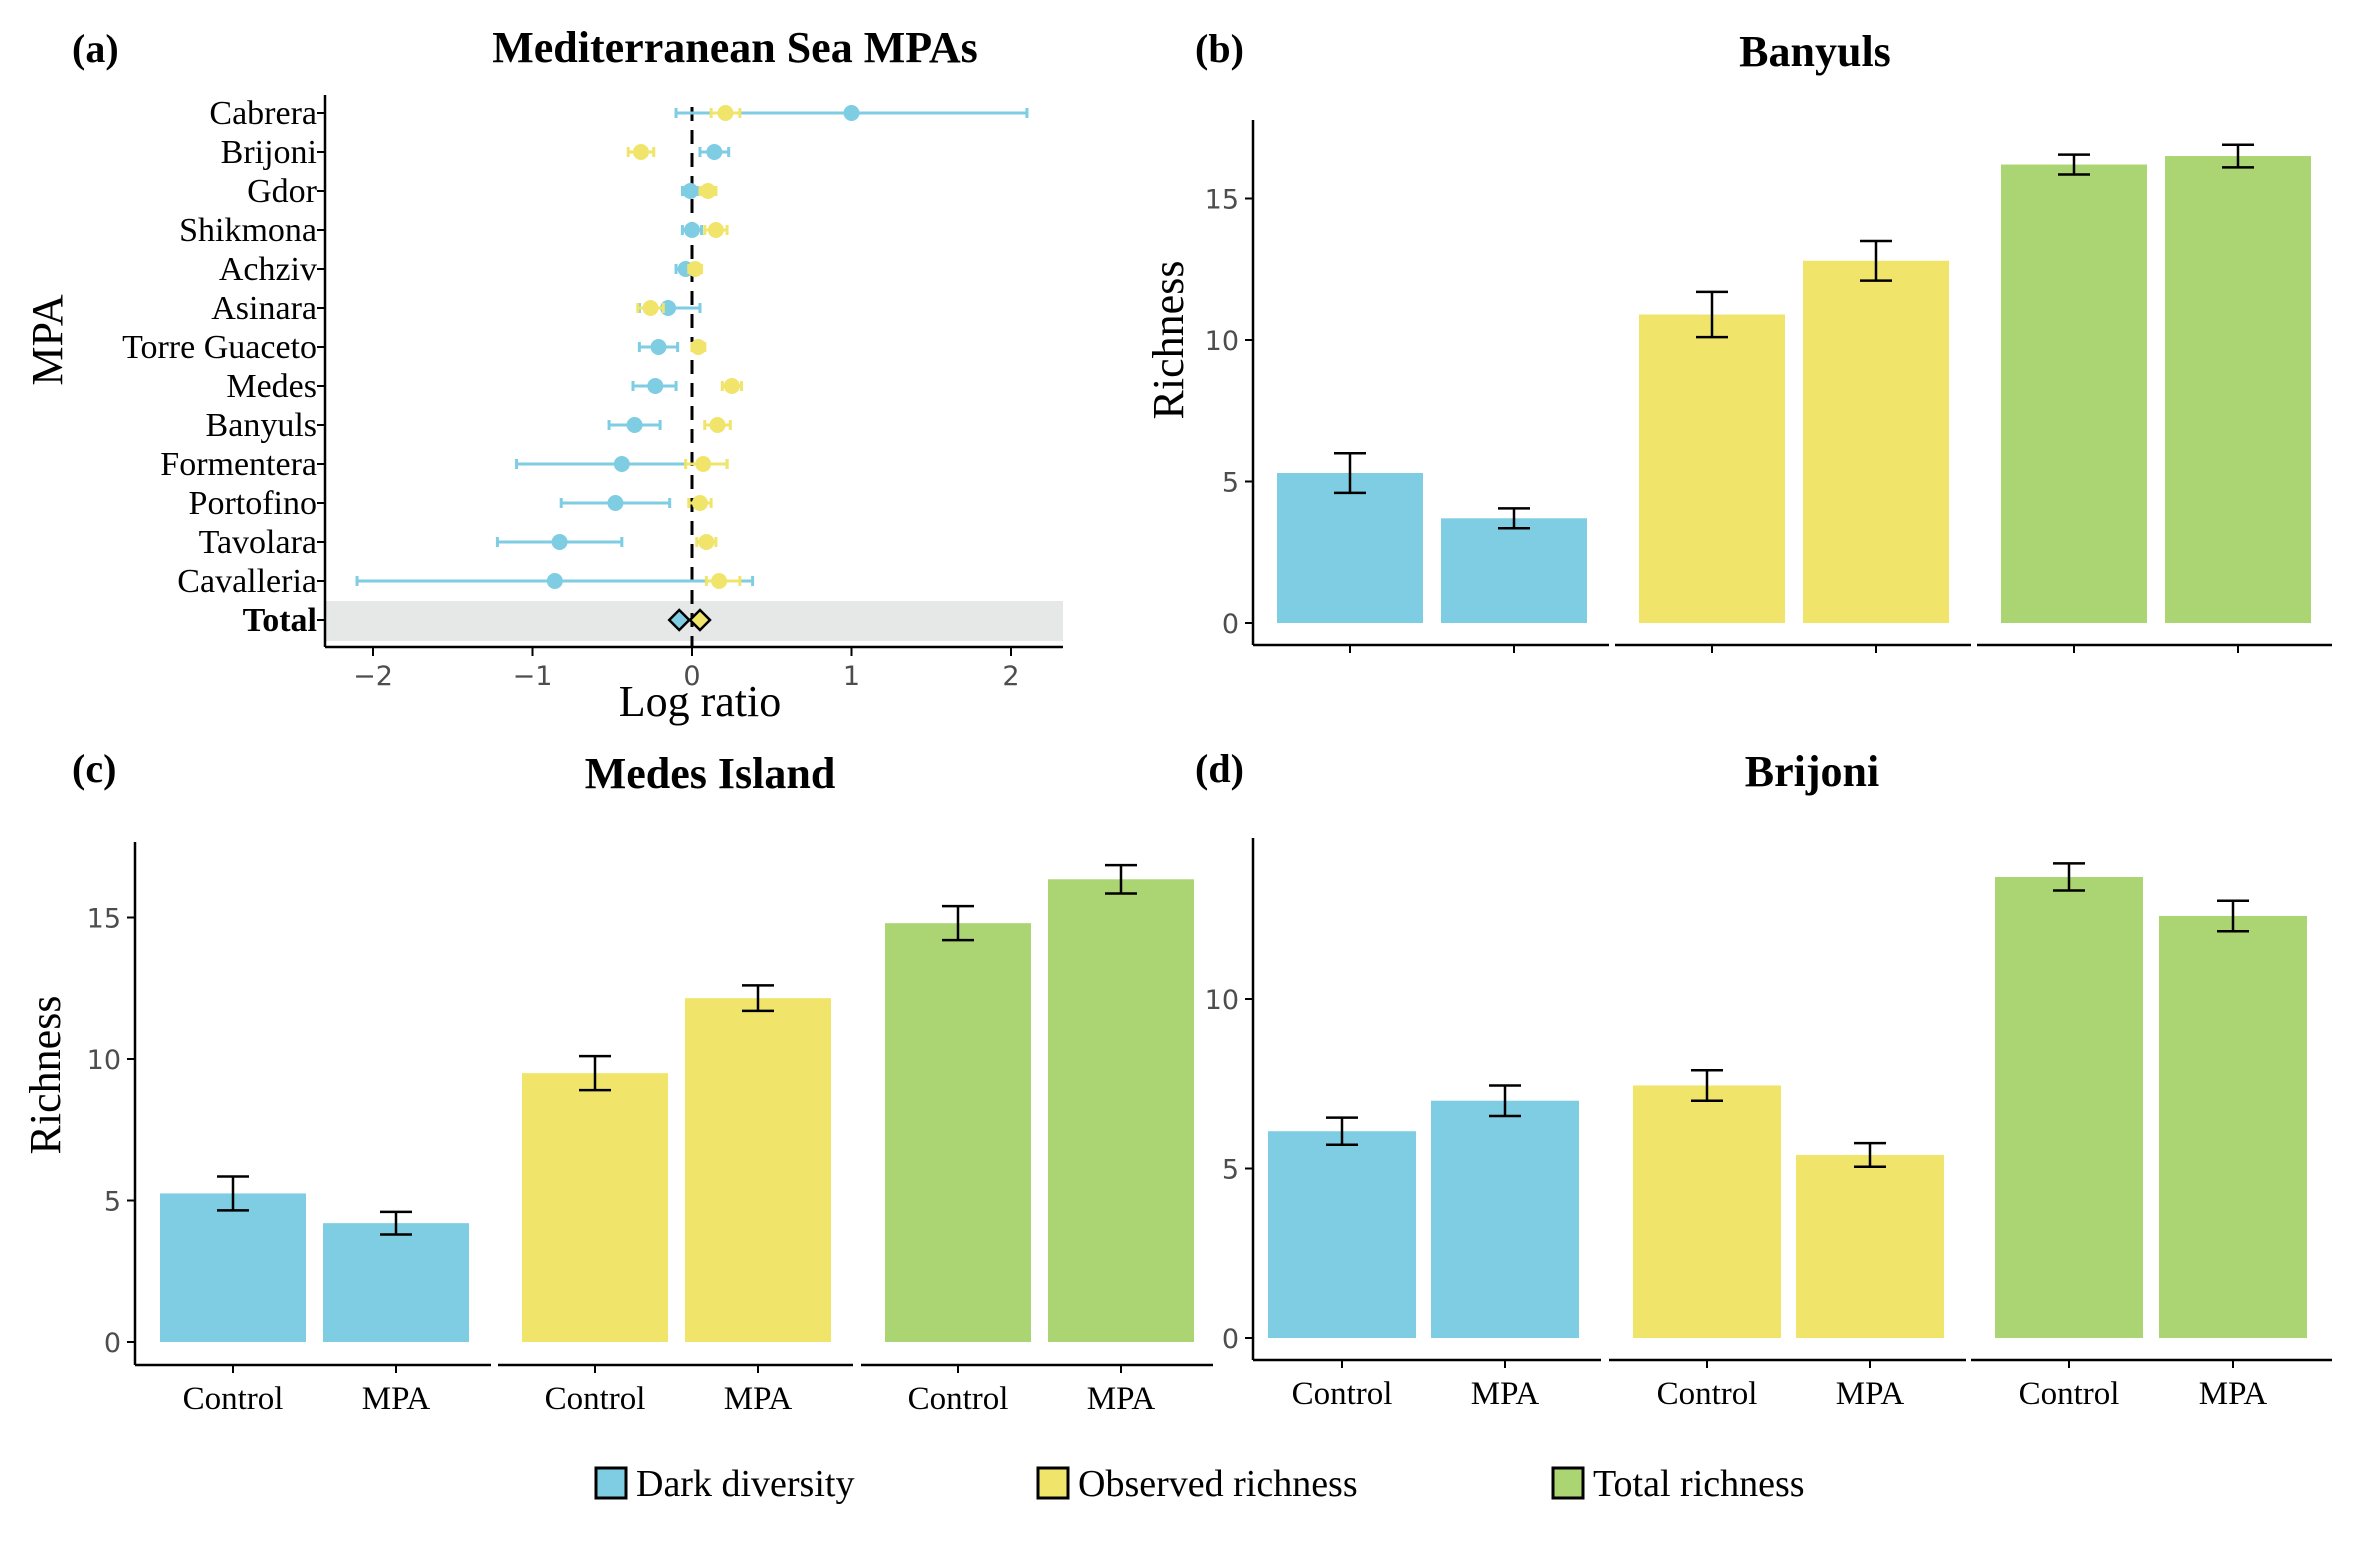  I want to click on mpa-label: Gdor, so click(282, 191).